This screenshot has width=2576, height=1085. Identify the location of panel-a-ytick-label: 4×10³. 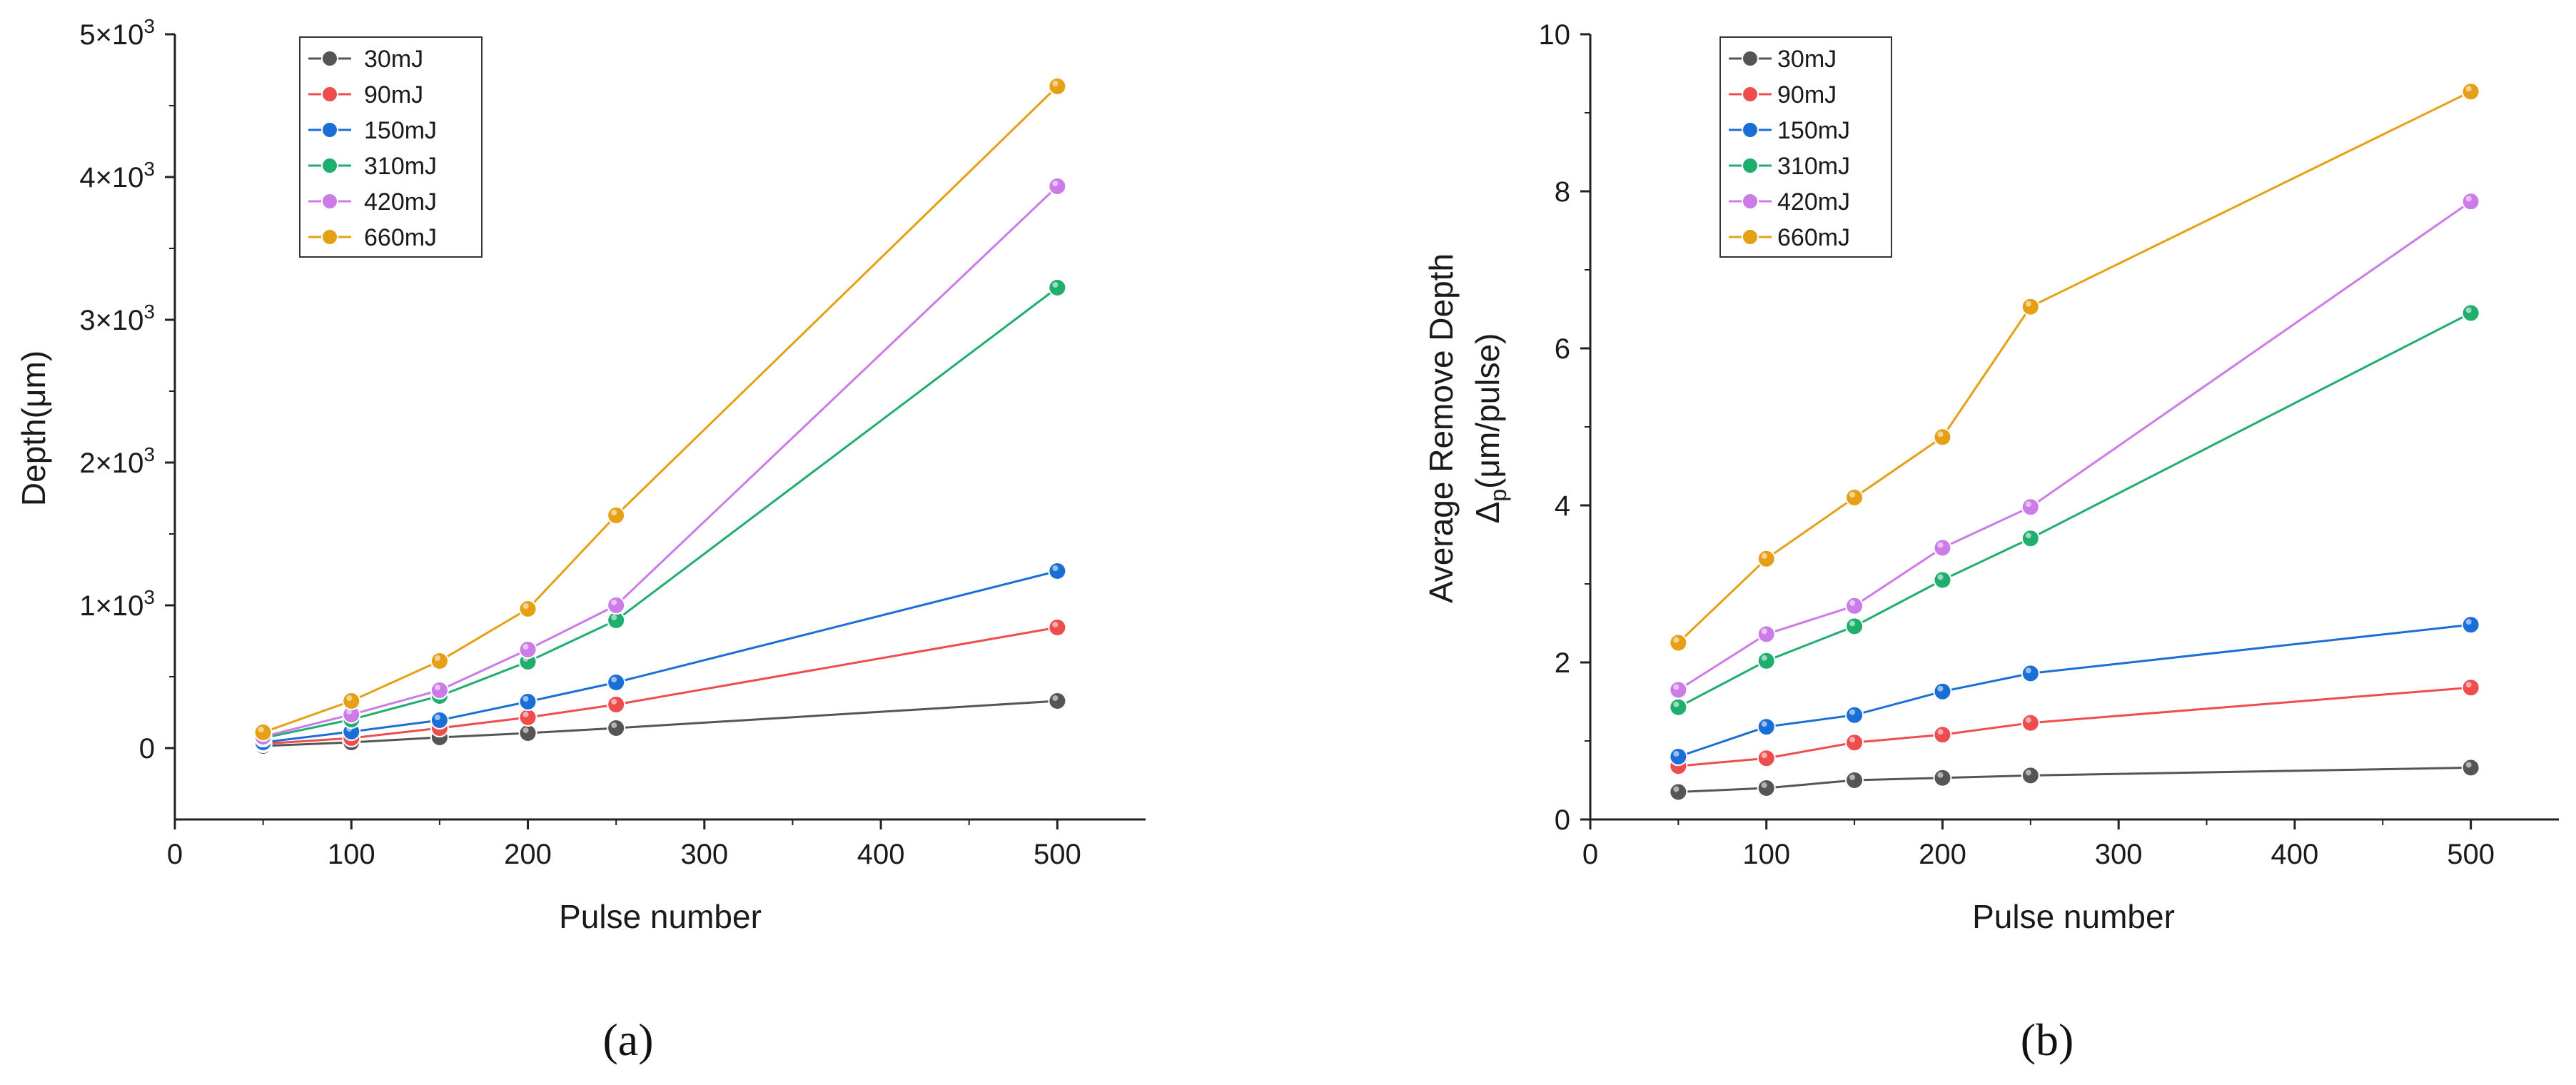
(117, 175).